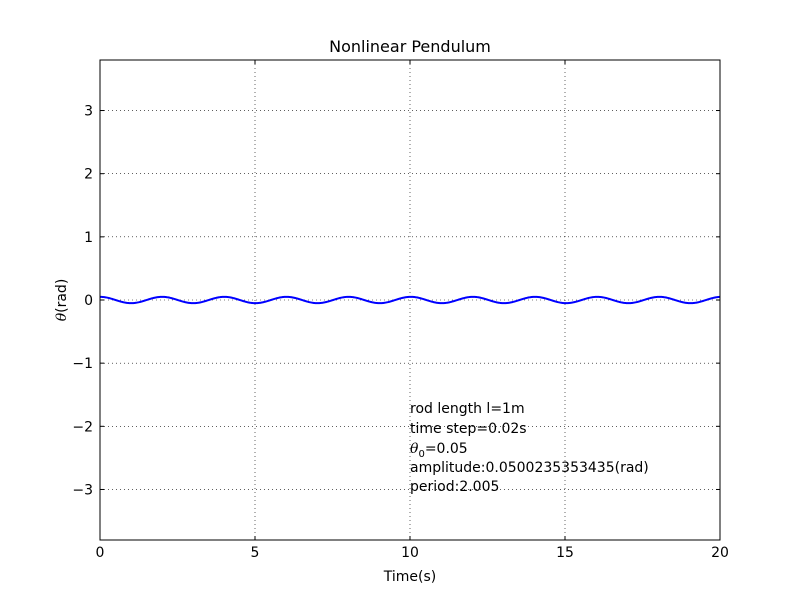 The height and width of the screenshot is (600, 800). I want to click on y-tick-labels: −3 −2 −1 0 1 2 3, so click(82, 301).